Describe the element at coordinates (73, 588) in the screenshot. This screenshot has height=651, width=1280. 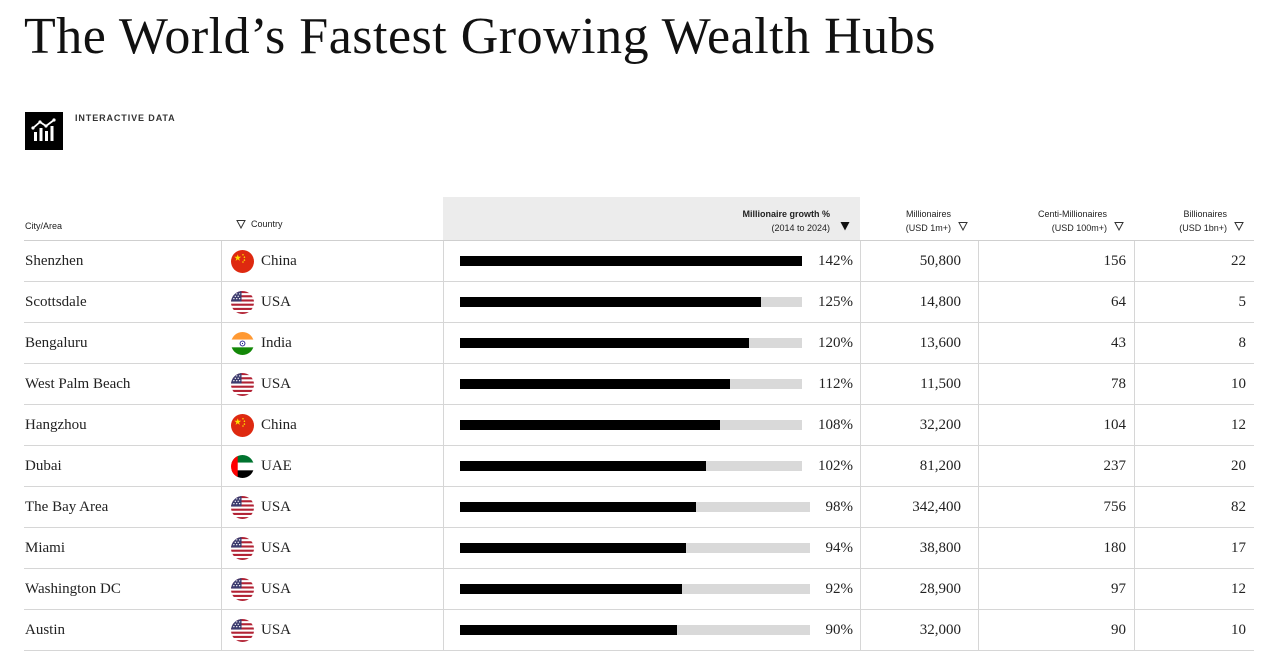
I see `city-name: Washington DC` at that location.